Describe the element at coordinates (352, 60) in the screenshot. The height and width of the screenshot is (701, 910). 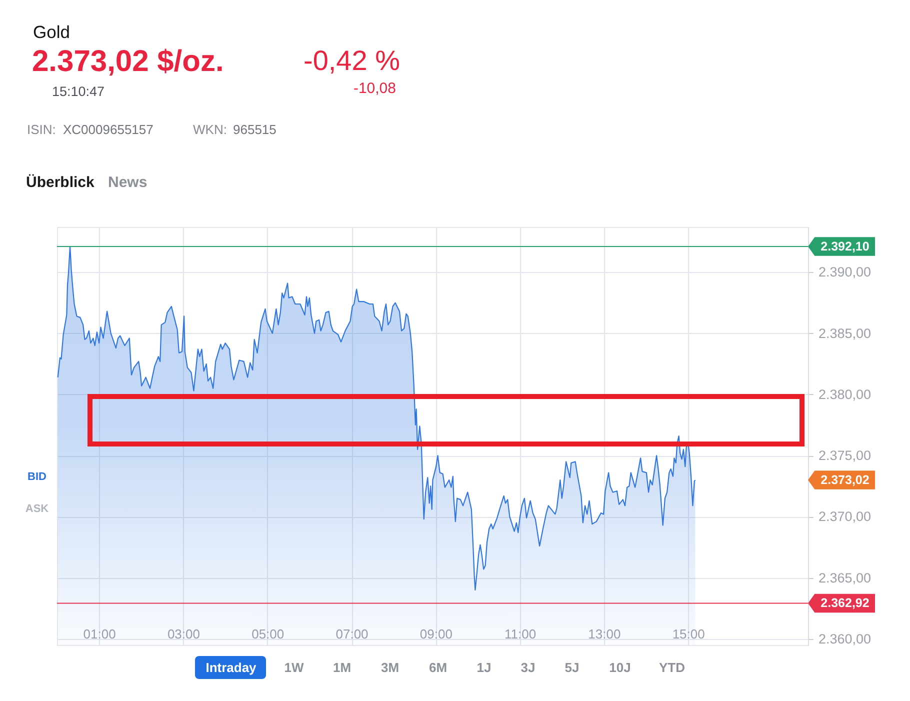
I see `text: -0,42 %` at that location.